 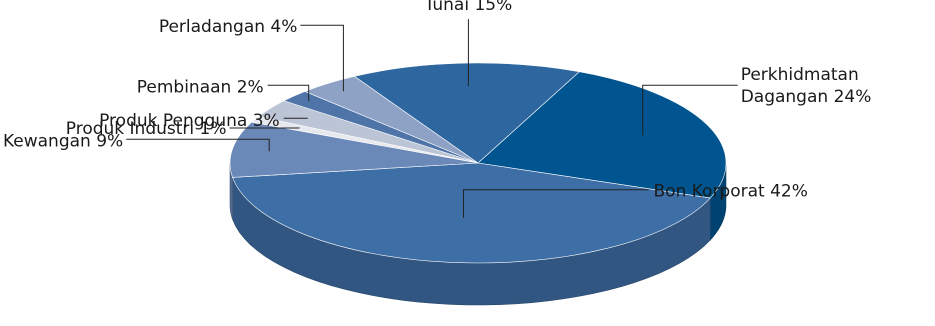 I want to click on slice-label-line: Perkhidmatan, so click(x=800, y=75).